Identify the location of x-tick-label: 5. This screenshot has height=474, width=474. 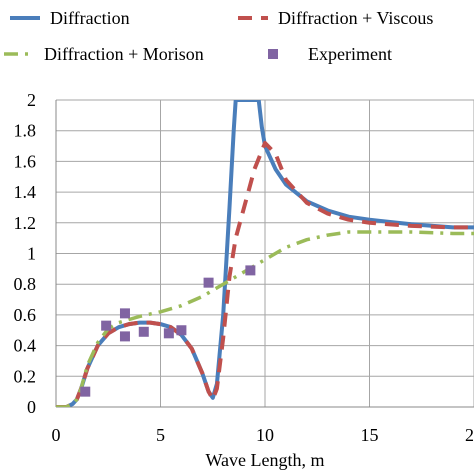
(160, 435).